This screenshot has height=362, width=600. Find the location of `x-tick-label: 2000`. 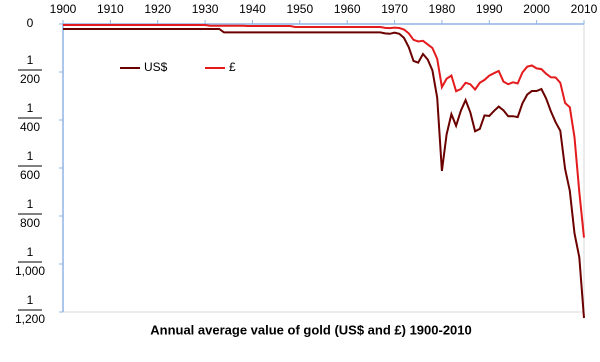

x-tick-label: 2000 is located at coordinates (536, 9).